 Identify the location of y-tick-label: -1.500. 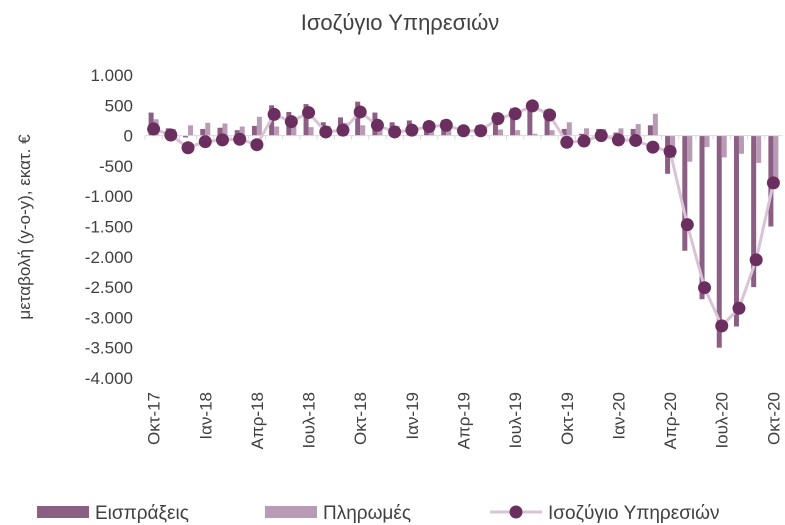
(109, 227).